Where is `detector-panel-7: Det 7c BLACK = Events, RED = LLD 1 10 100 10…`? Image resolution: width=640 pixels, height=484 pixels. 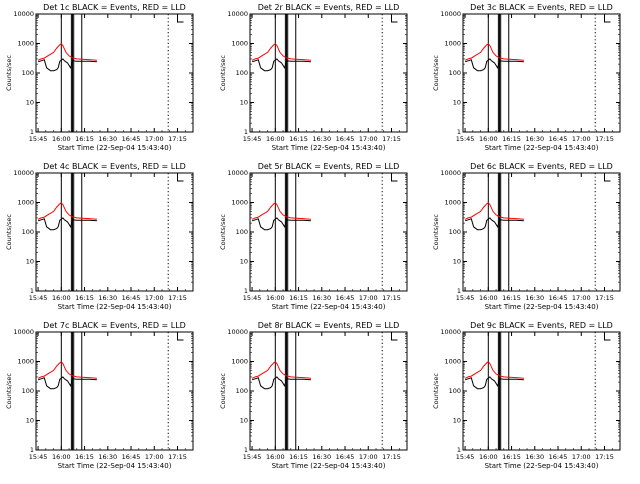
detector-panel-7: Det 7c BLACK = Events, RED = LLD 1 10 100 10… is located at coordinates (99, 395).